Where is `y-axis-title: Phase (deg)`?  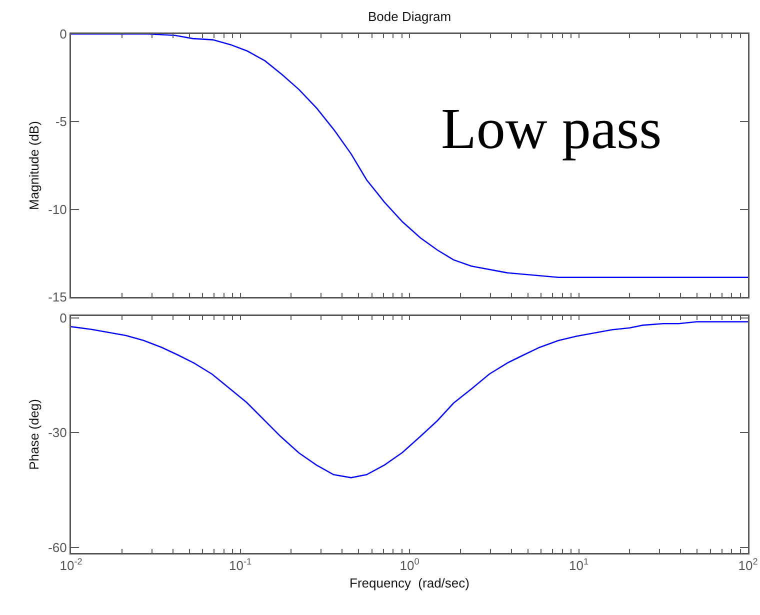
y-axis-title: Phase (deg) is located at coordinates (34, 434).